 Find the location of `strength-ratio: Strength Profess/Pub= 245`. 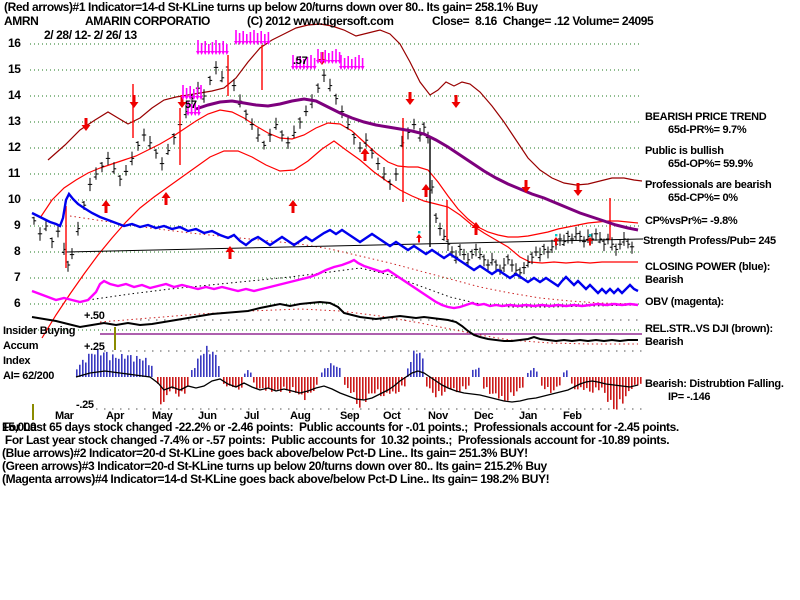

strength-ratio: Strength Profess/Pub= 245 is located at coordinates (709, 241).